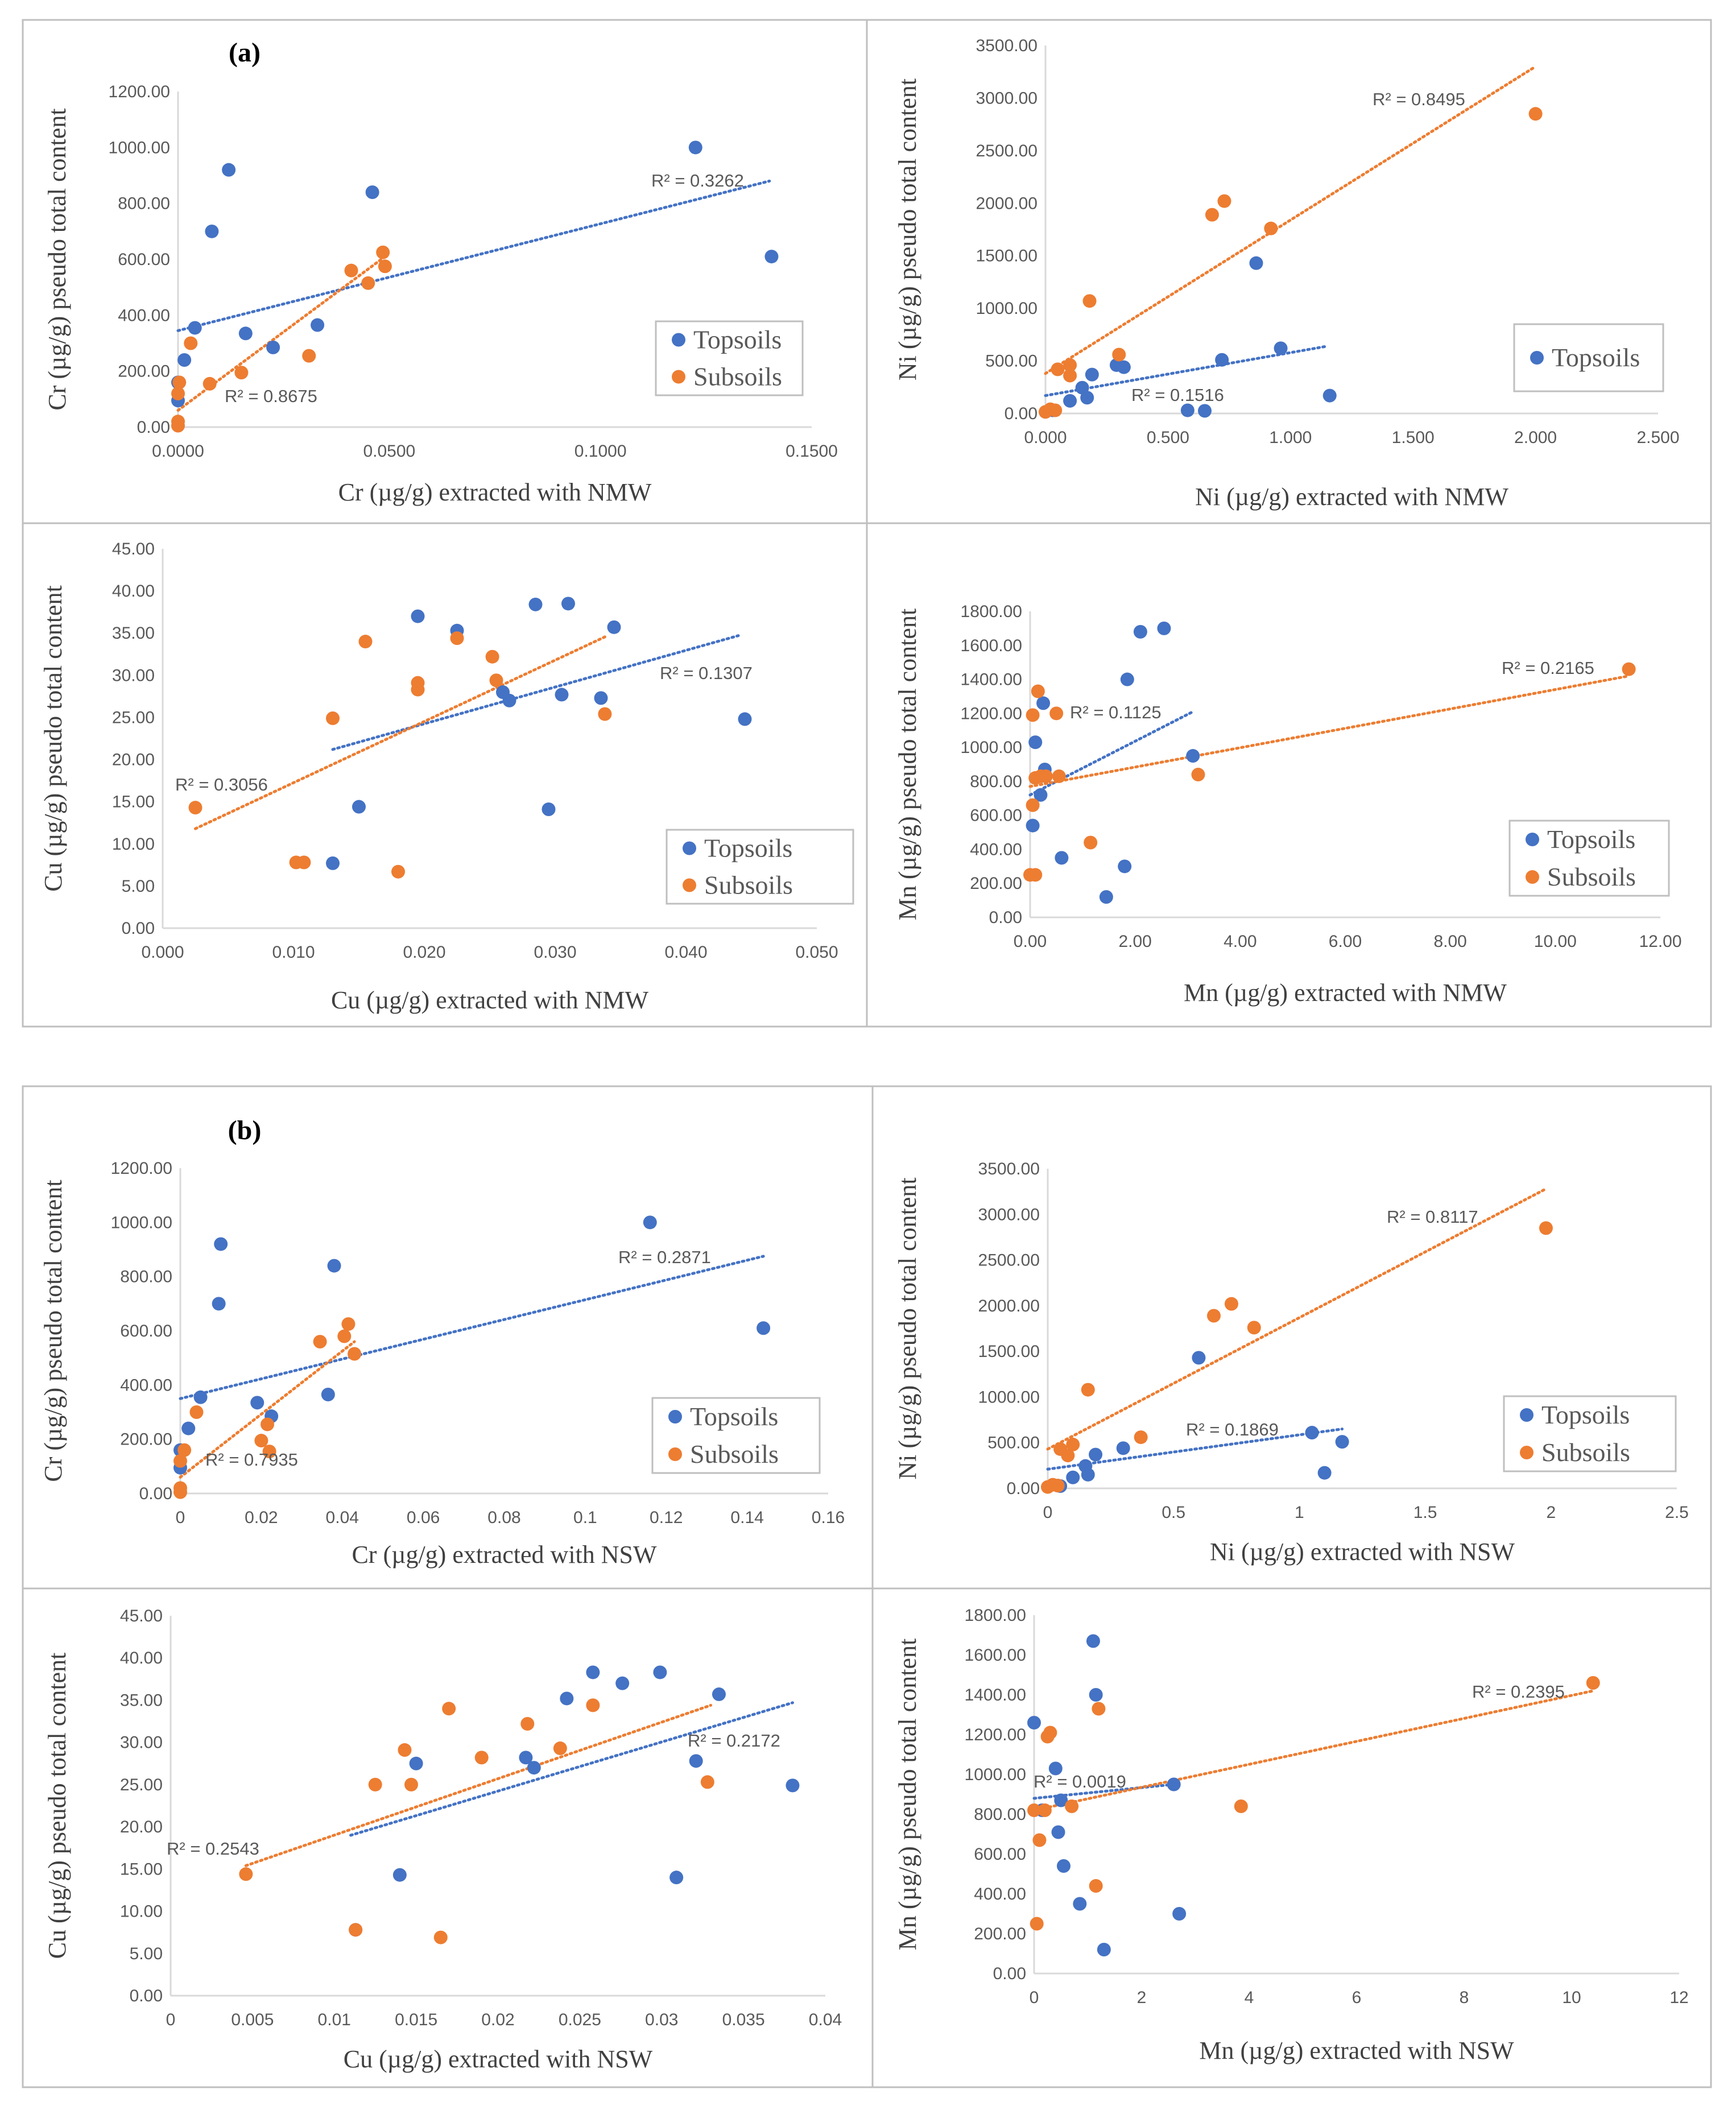 The height and width of the screenshot is (2106, 1736). I want to click on y-tick-label: 600.00, so click(146, 1331).